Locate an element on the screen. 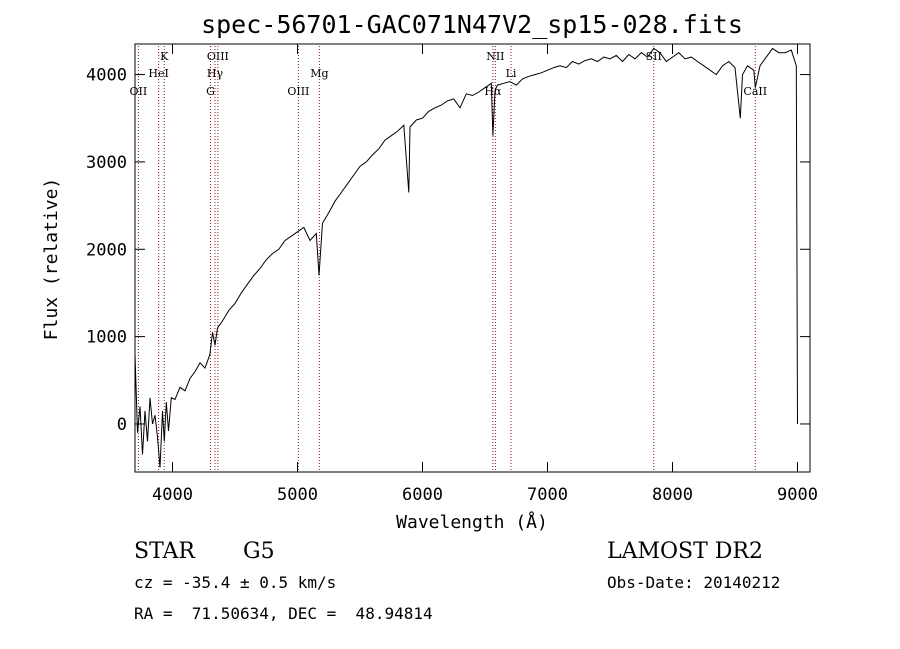 The image size is (900, 649). y-tick-label-3: 3000 is located at coordinates (106, 163).